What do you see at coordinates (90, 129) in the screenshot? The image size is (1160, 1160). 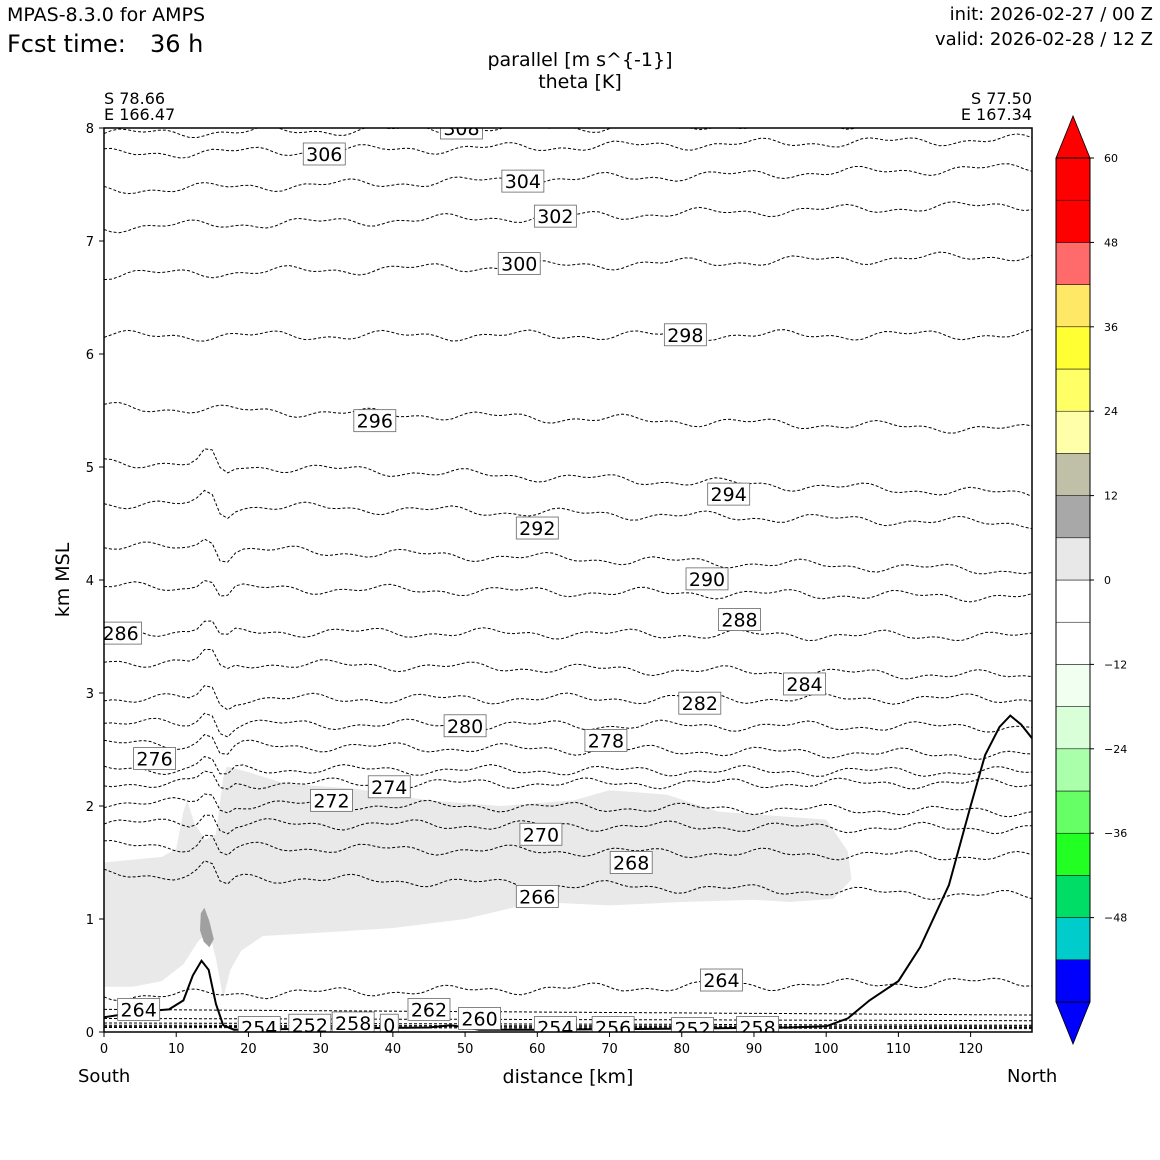 I see `y-tick-label: 8` at bounding box center [90, 129].